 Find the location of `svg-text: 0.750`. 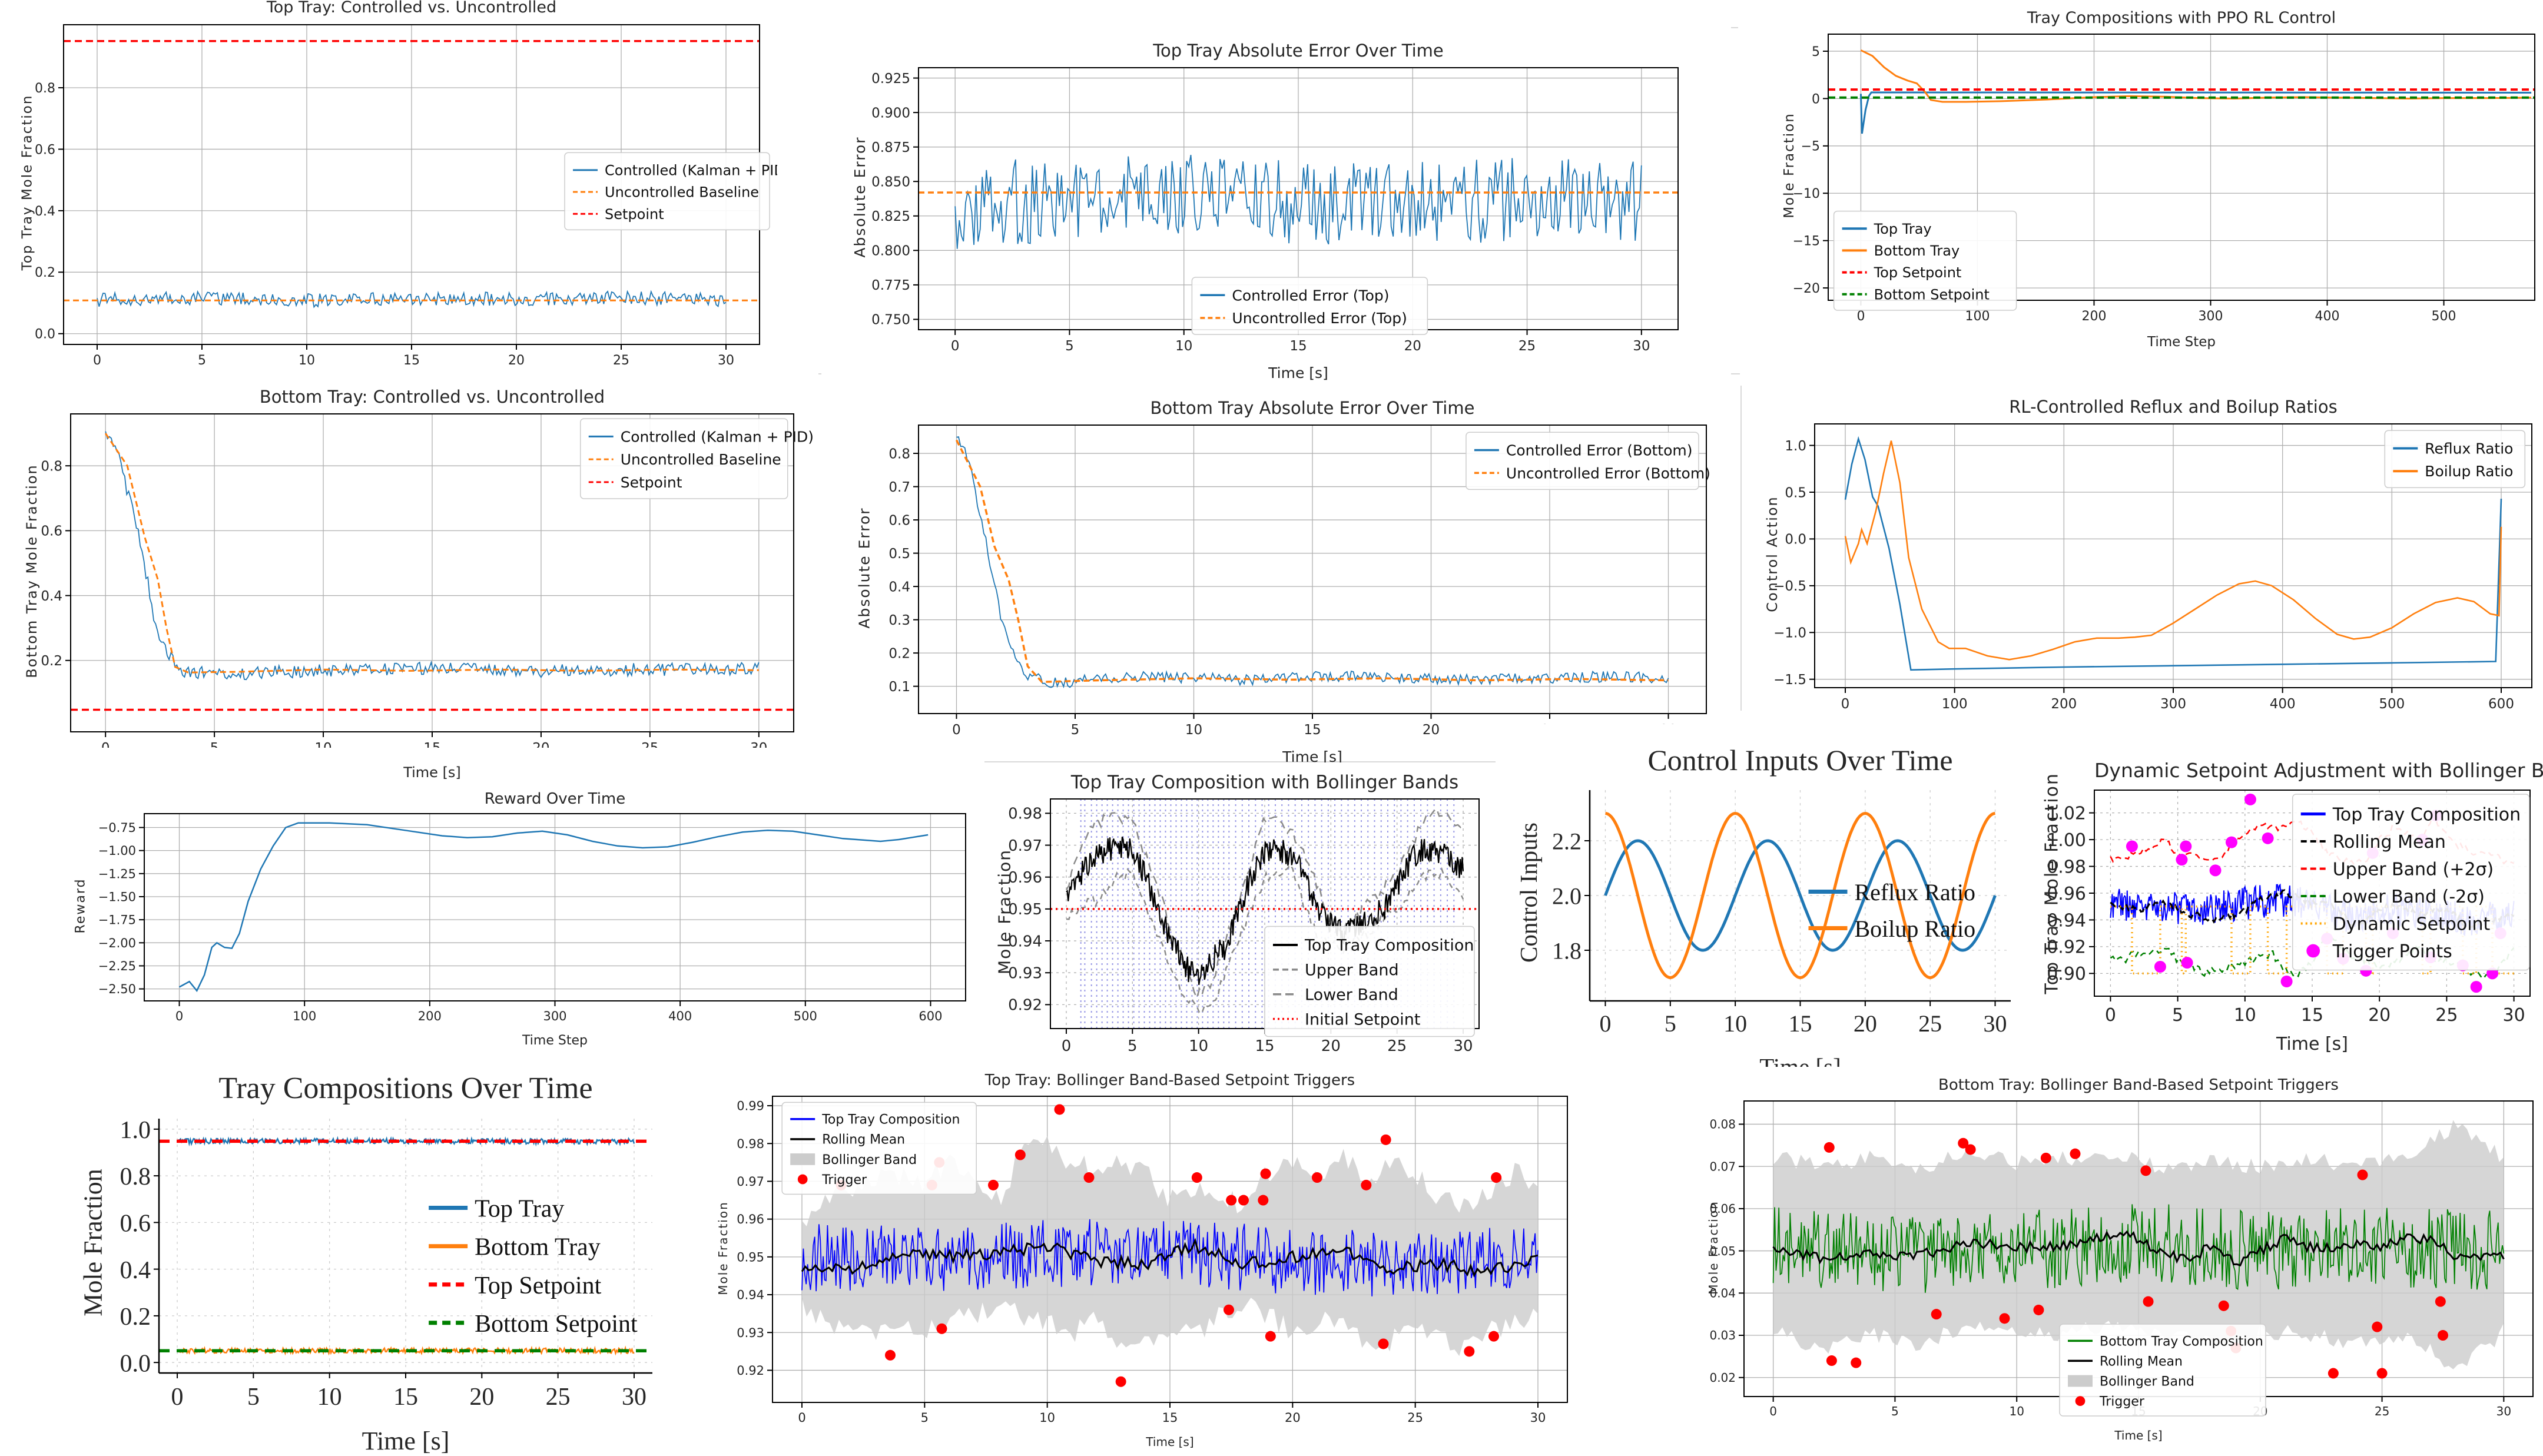

svg-text: 0.750 is located at coordinates (890, 321).